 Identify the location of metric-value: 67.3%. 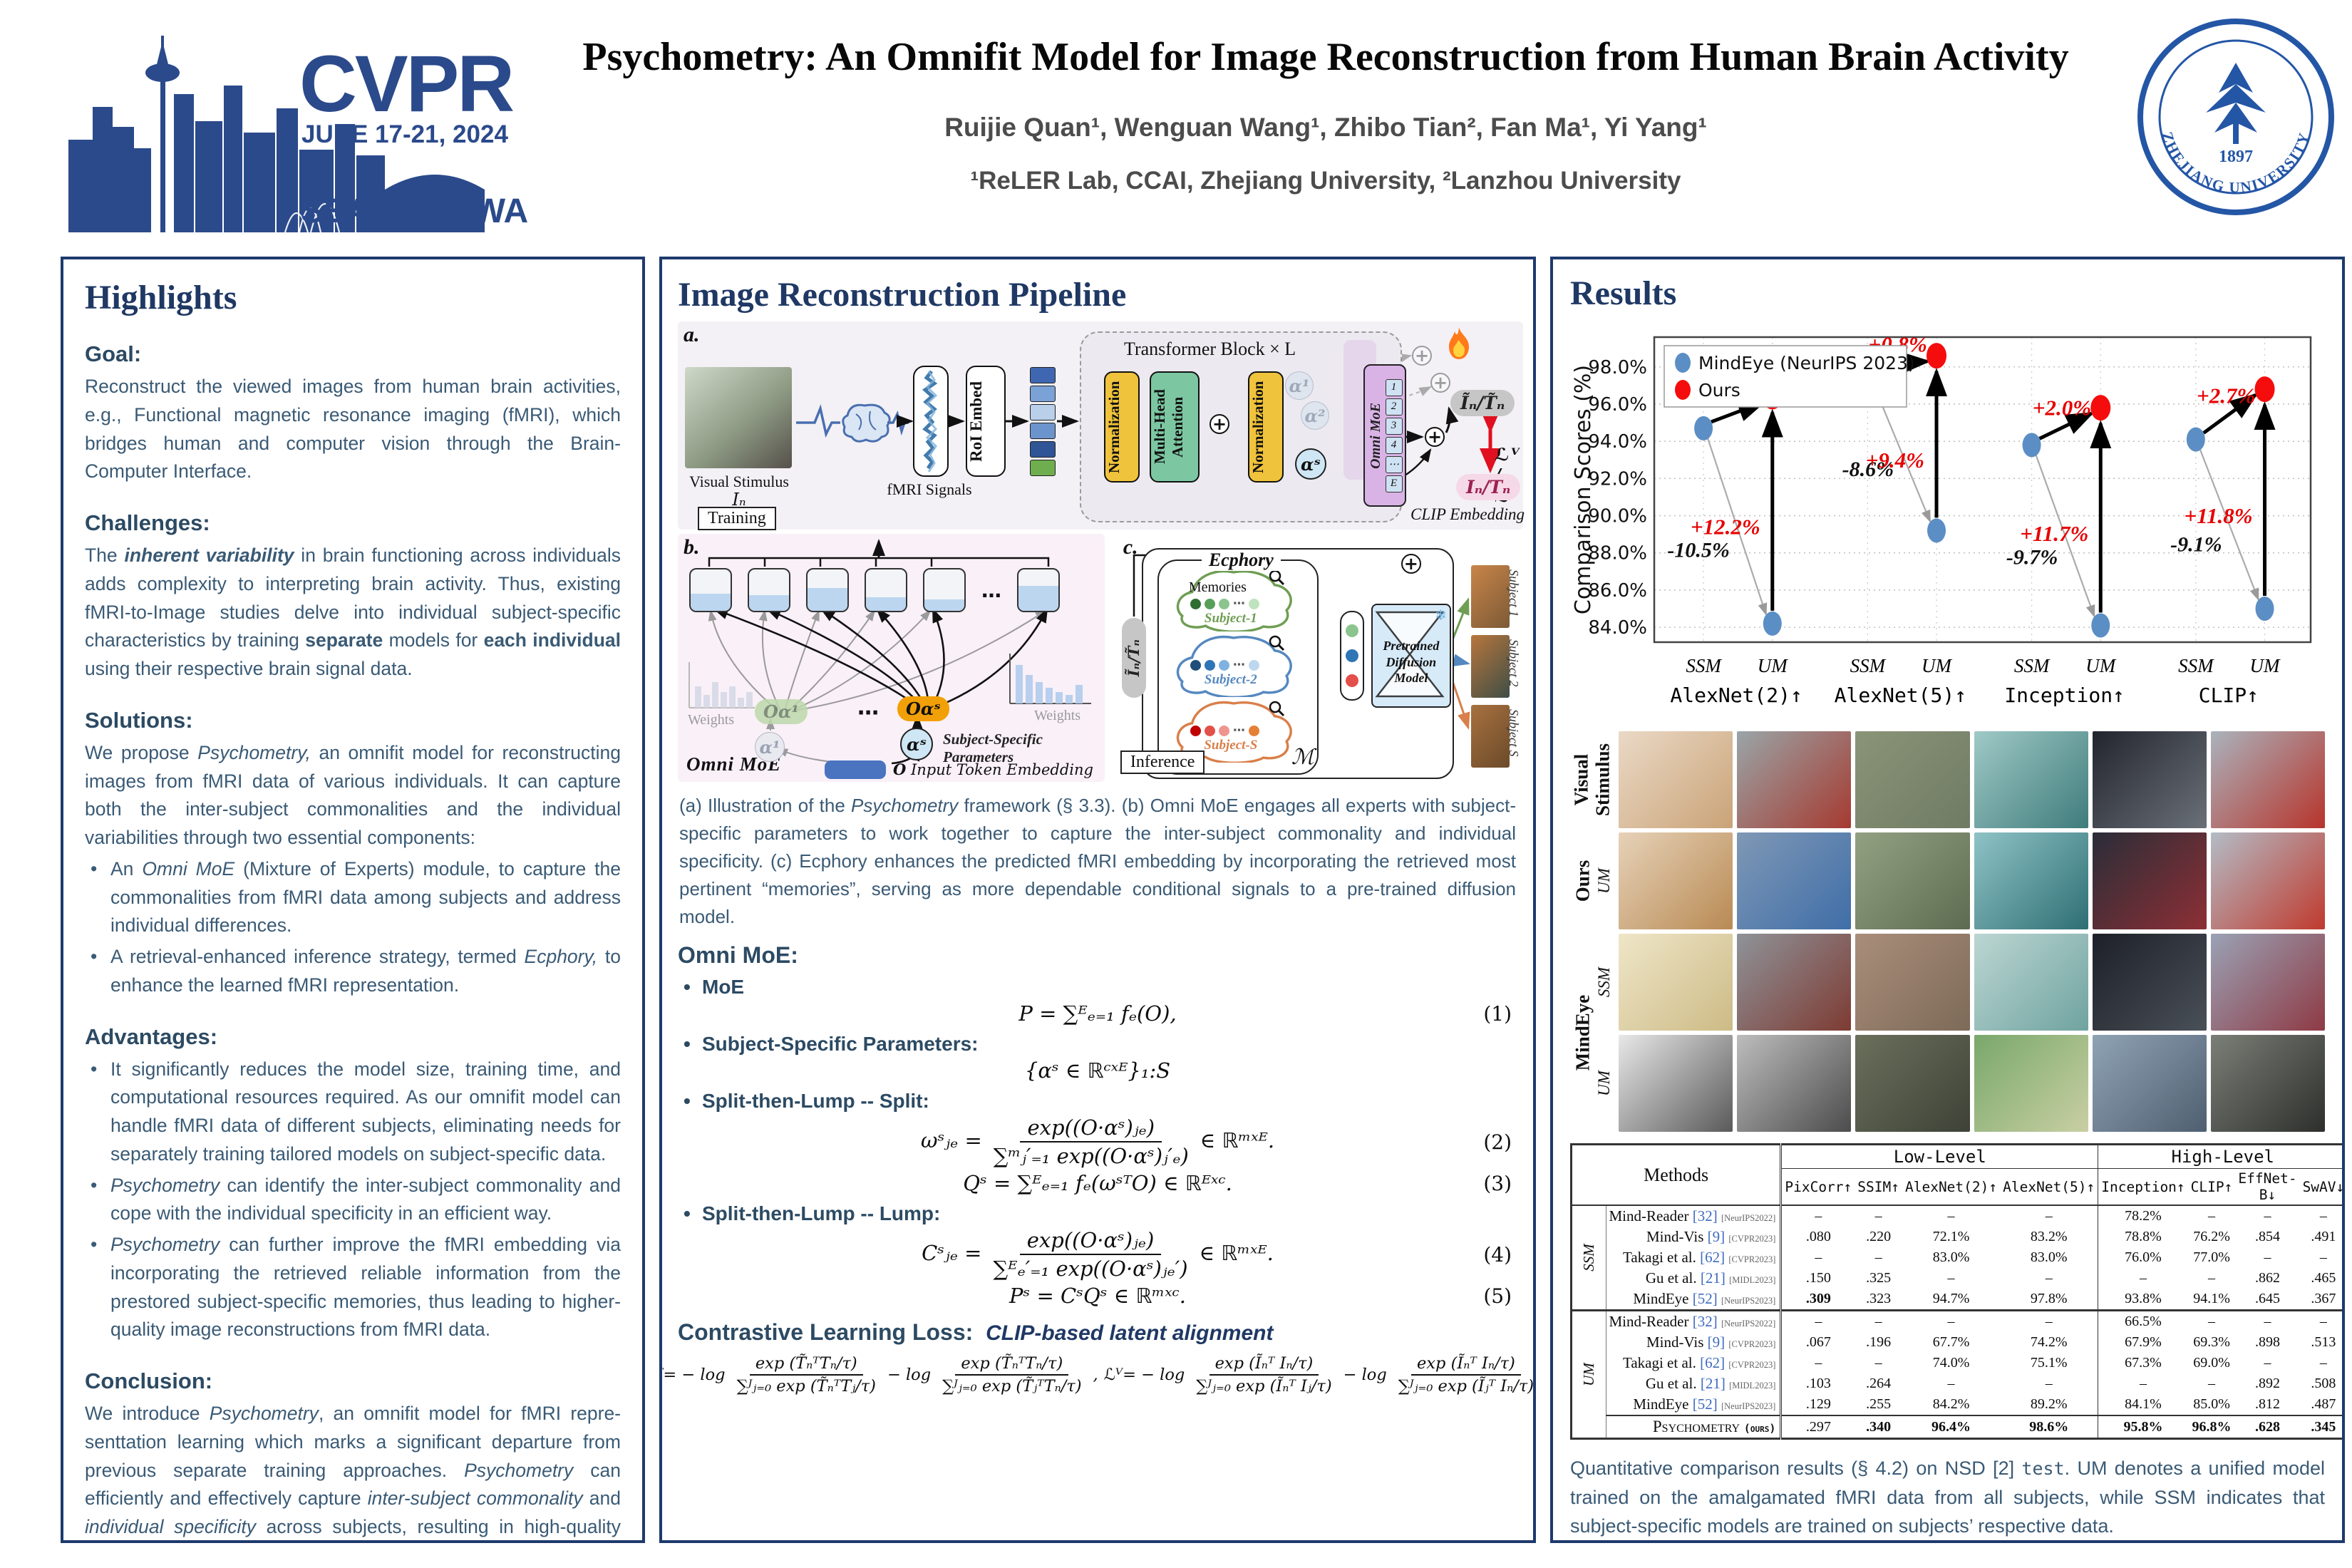
(2143, 1363).